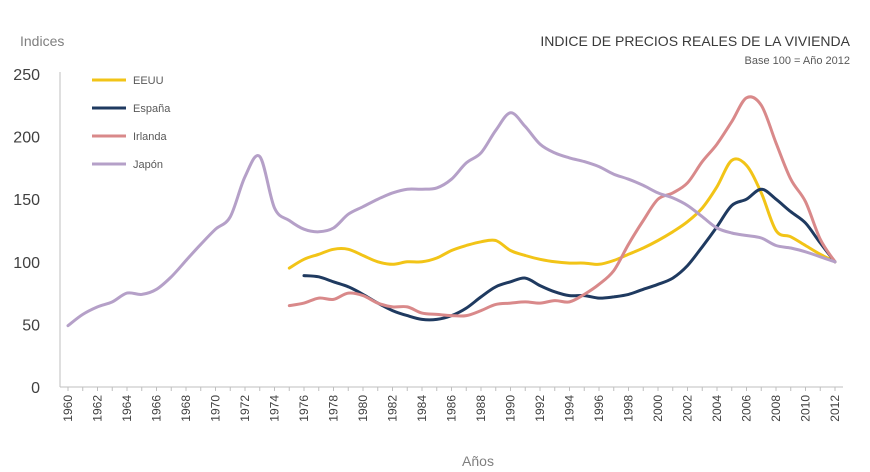 This screenshot has height=472, width=870. What do you see at coordinates (26, 232) in the screenshot?
I see `y-tick-labels: 0 50 100 150 200 250` at bounding box center [26, 232].